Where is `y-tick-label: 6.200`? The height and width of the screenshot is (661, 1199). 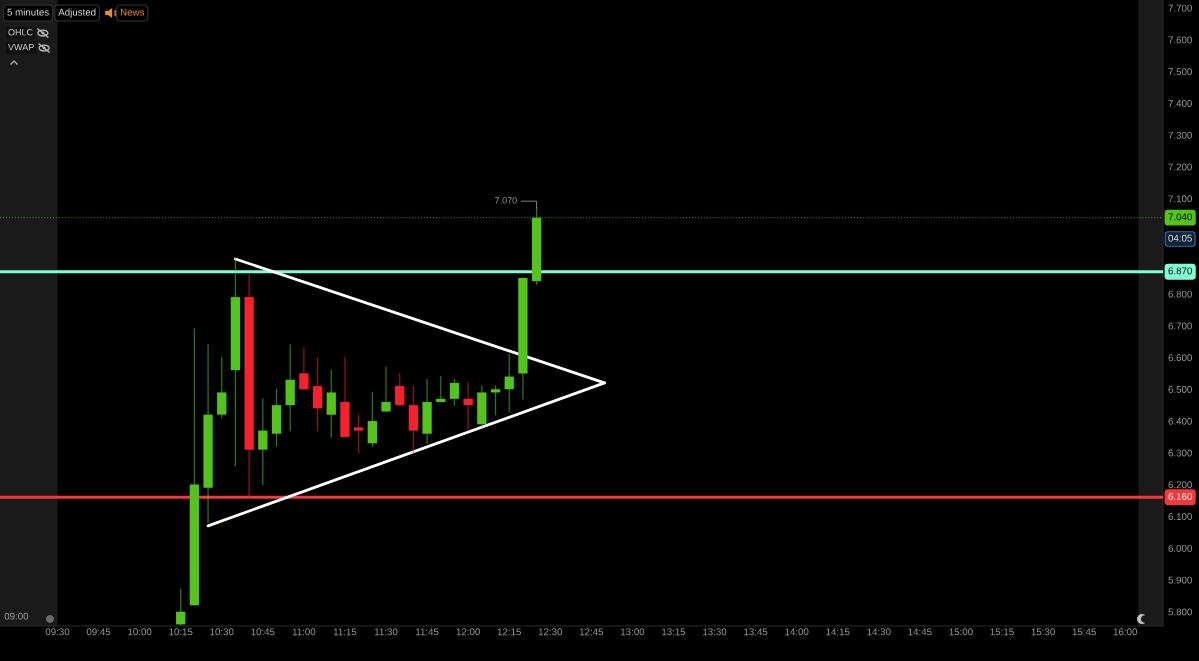
y-tick-label: 6.200 is located at coordinates (1180, 485).